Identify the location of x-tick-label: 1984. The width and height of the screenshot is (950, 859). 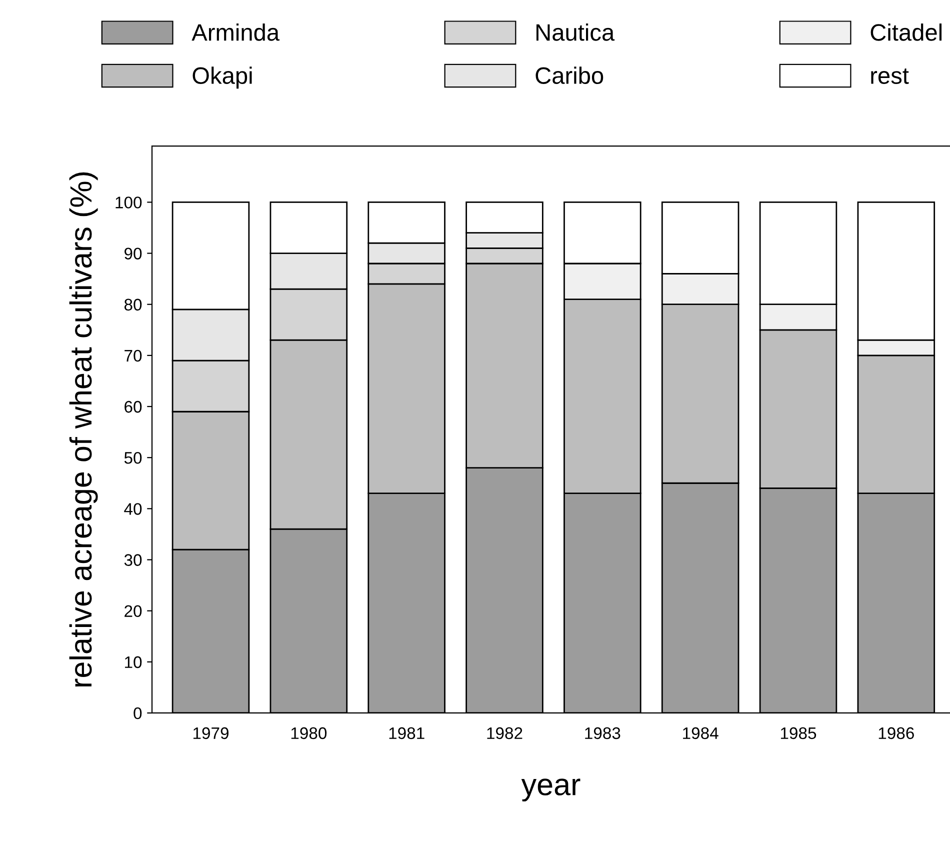
(700, 733).